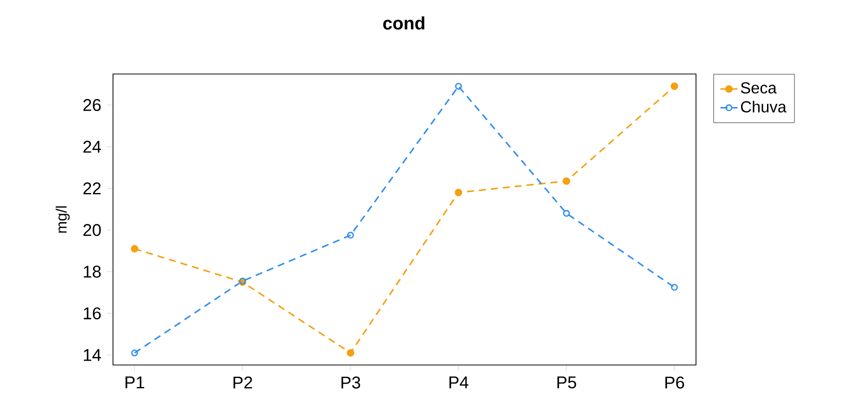 Image resolution: width=855 pixels, height=414 pixels. Describe the element at coordinates (763, 106) in the screenshot. I see `legend-label: Chuva` at that location.